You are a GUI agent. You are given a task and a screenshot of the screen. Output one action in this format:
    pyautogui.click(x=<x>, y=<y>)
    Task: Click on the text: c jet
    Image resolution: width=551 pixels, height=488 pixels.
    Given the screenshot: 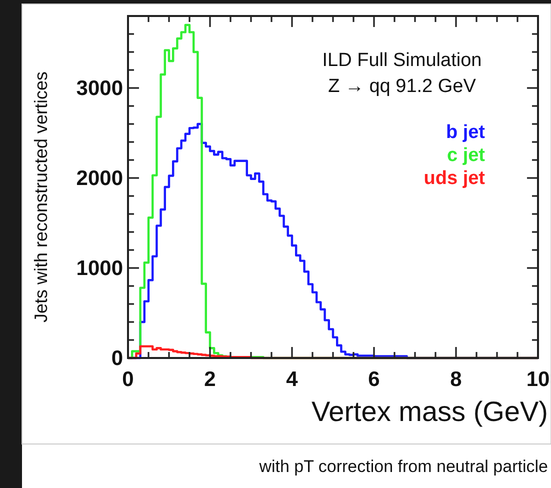 What is the action you would take?
    pyautogui.click(x=466, y=155)
    